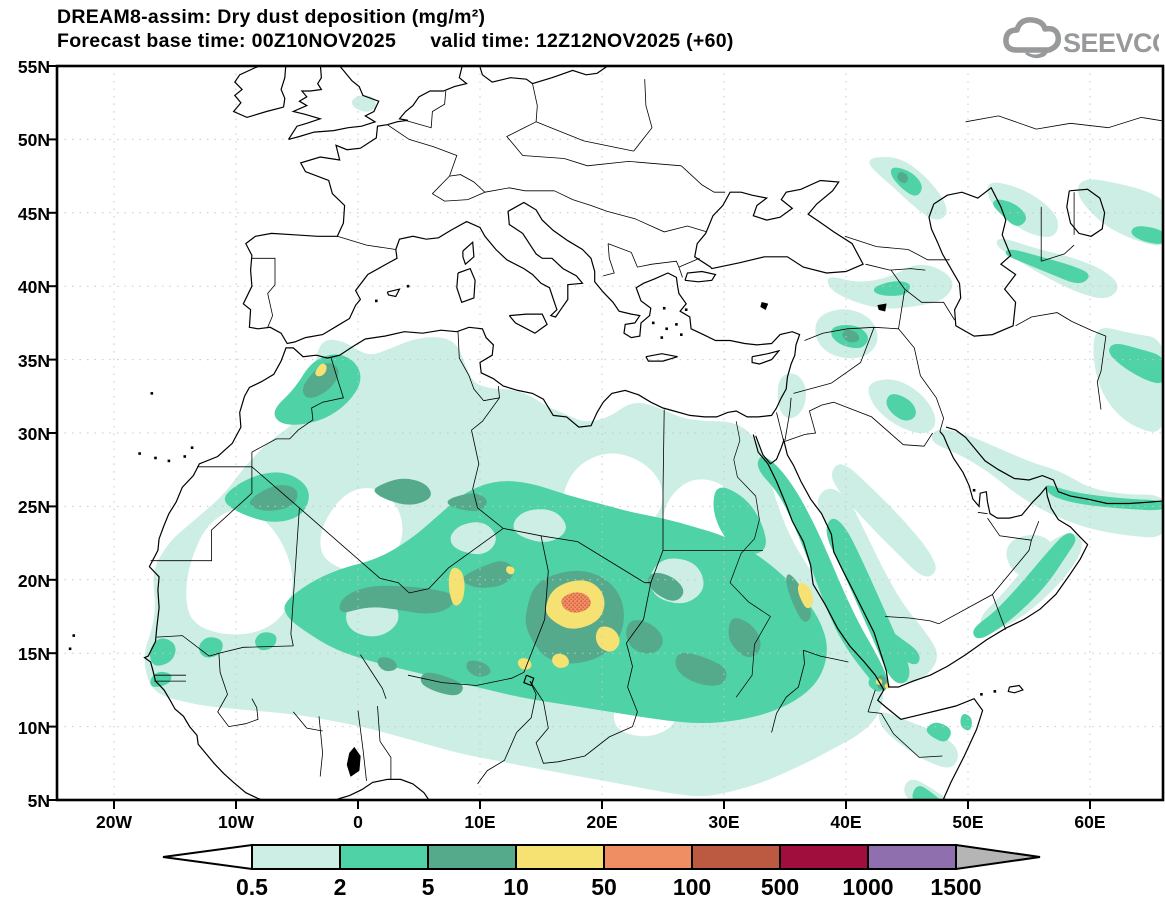 This screenshot has height=907, width=1165. Describe the element at coordinates (236, 822) in the screenshot. I see `lon-tick-label: 10W` at that location.